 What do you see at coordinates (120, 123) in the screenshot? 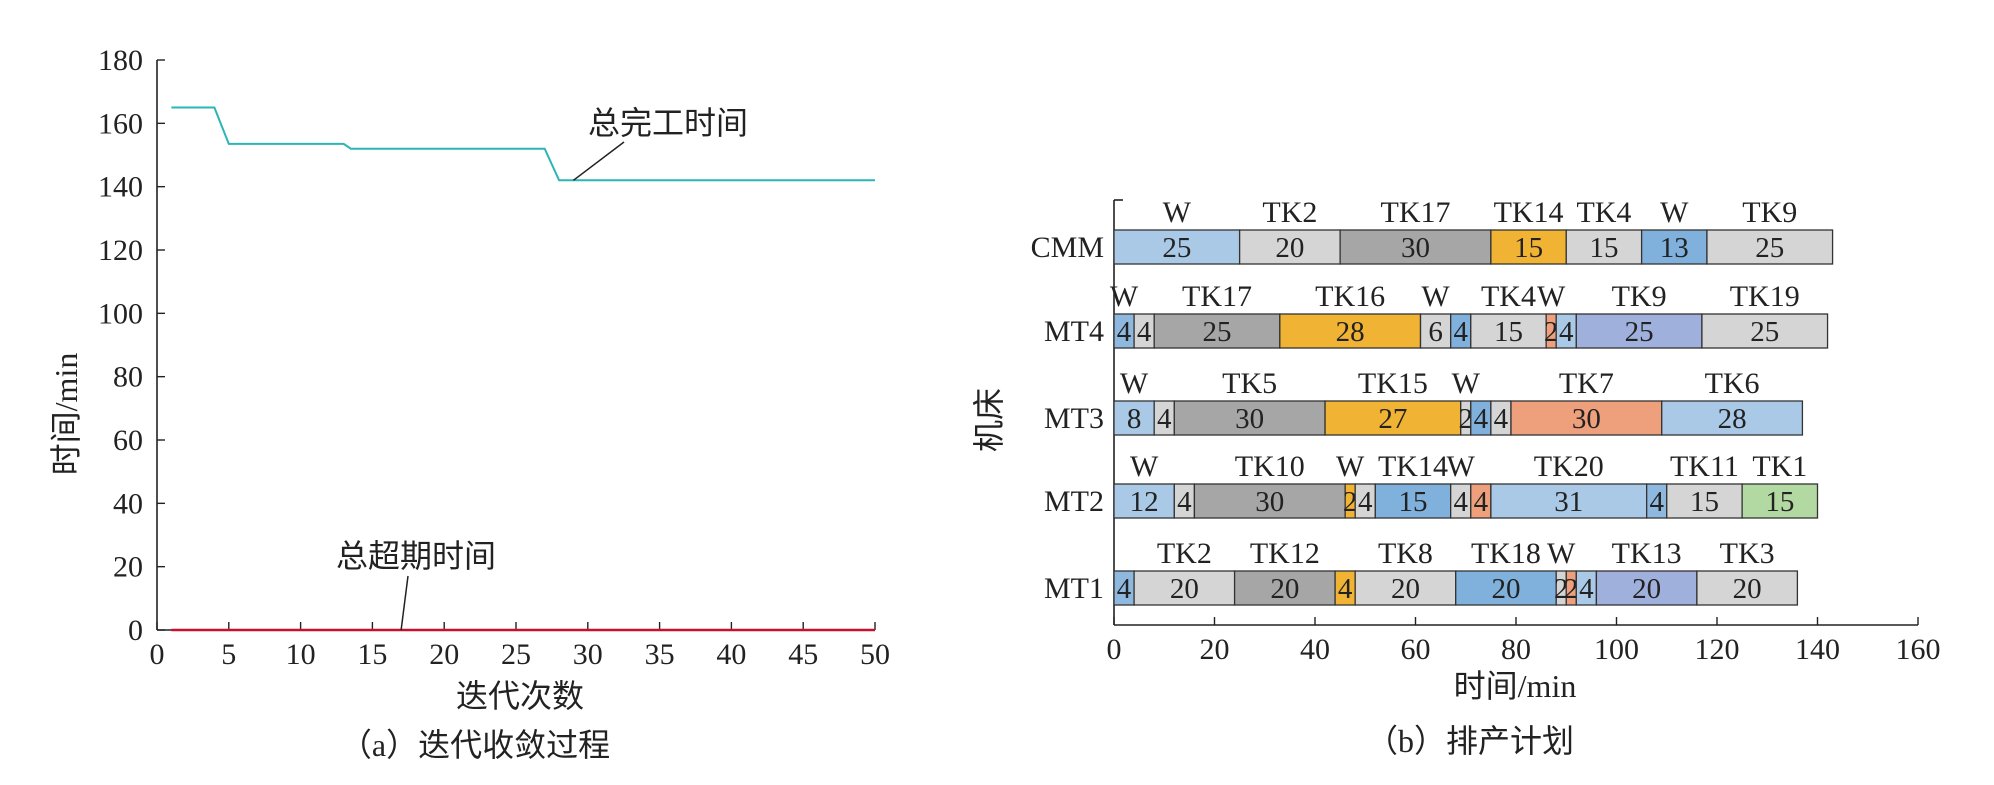
I see `left-y-tick-label: 160` at bounding box center [120, 123].